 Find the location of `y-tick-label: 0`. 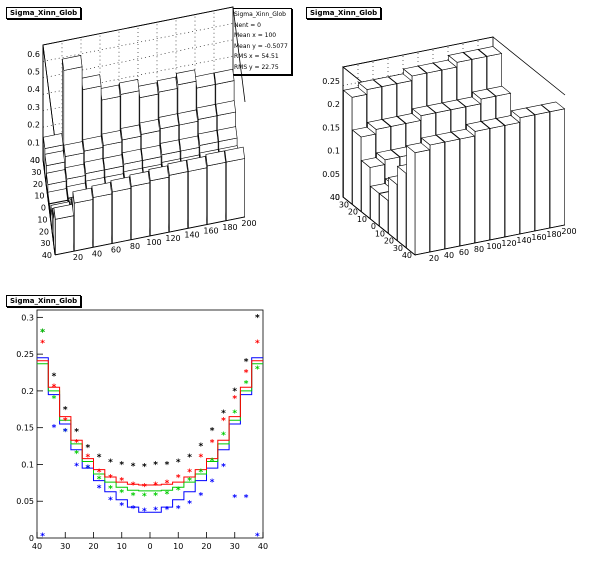

y-tick-label: 0 is located at coordinates (43, 208).